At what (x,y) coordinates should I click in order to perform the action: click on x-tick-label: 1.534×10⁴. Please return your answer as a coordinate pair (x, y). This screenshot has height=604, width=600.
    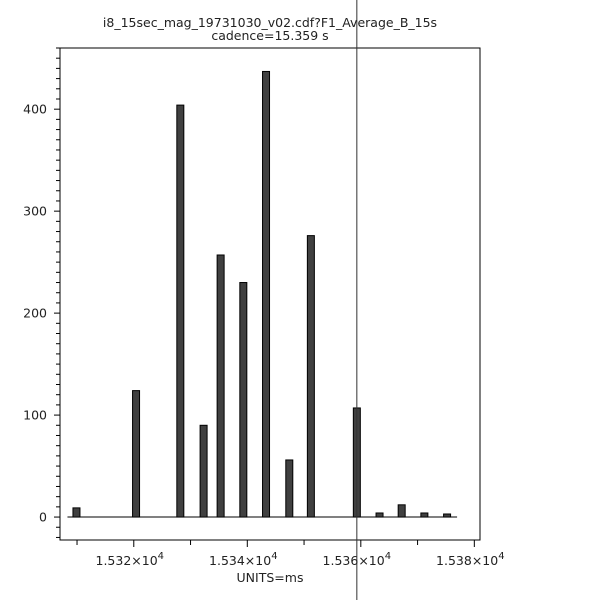
    Looking at the image, I should click on (243, 559).